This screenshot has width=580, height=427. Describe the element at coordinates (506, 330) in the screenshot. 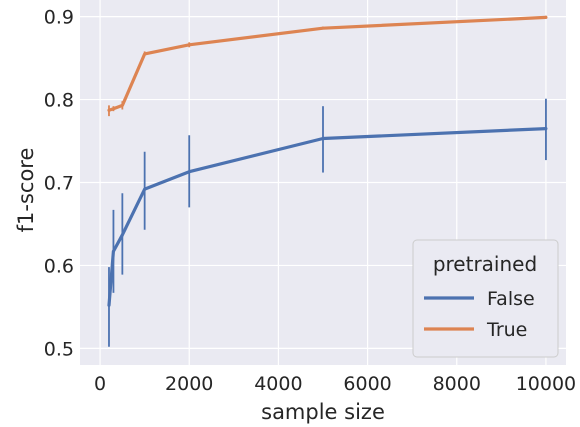

I see `legend-label-true: True` at that location.